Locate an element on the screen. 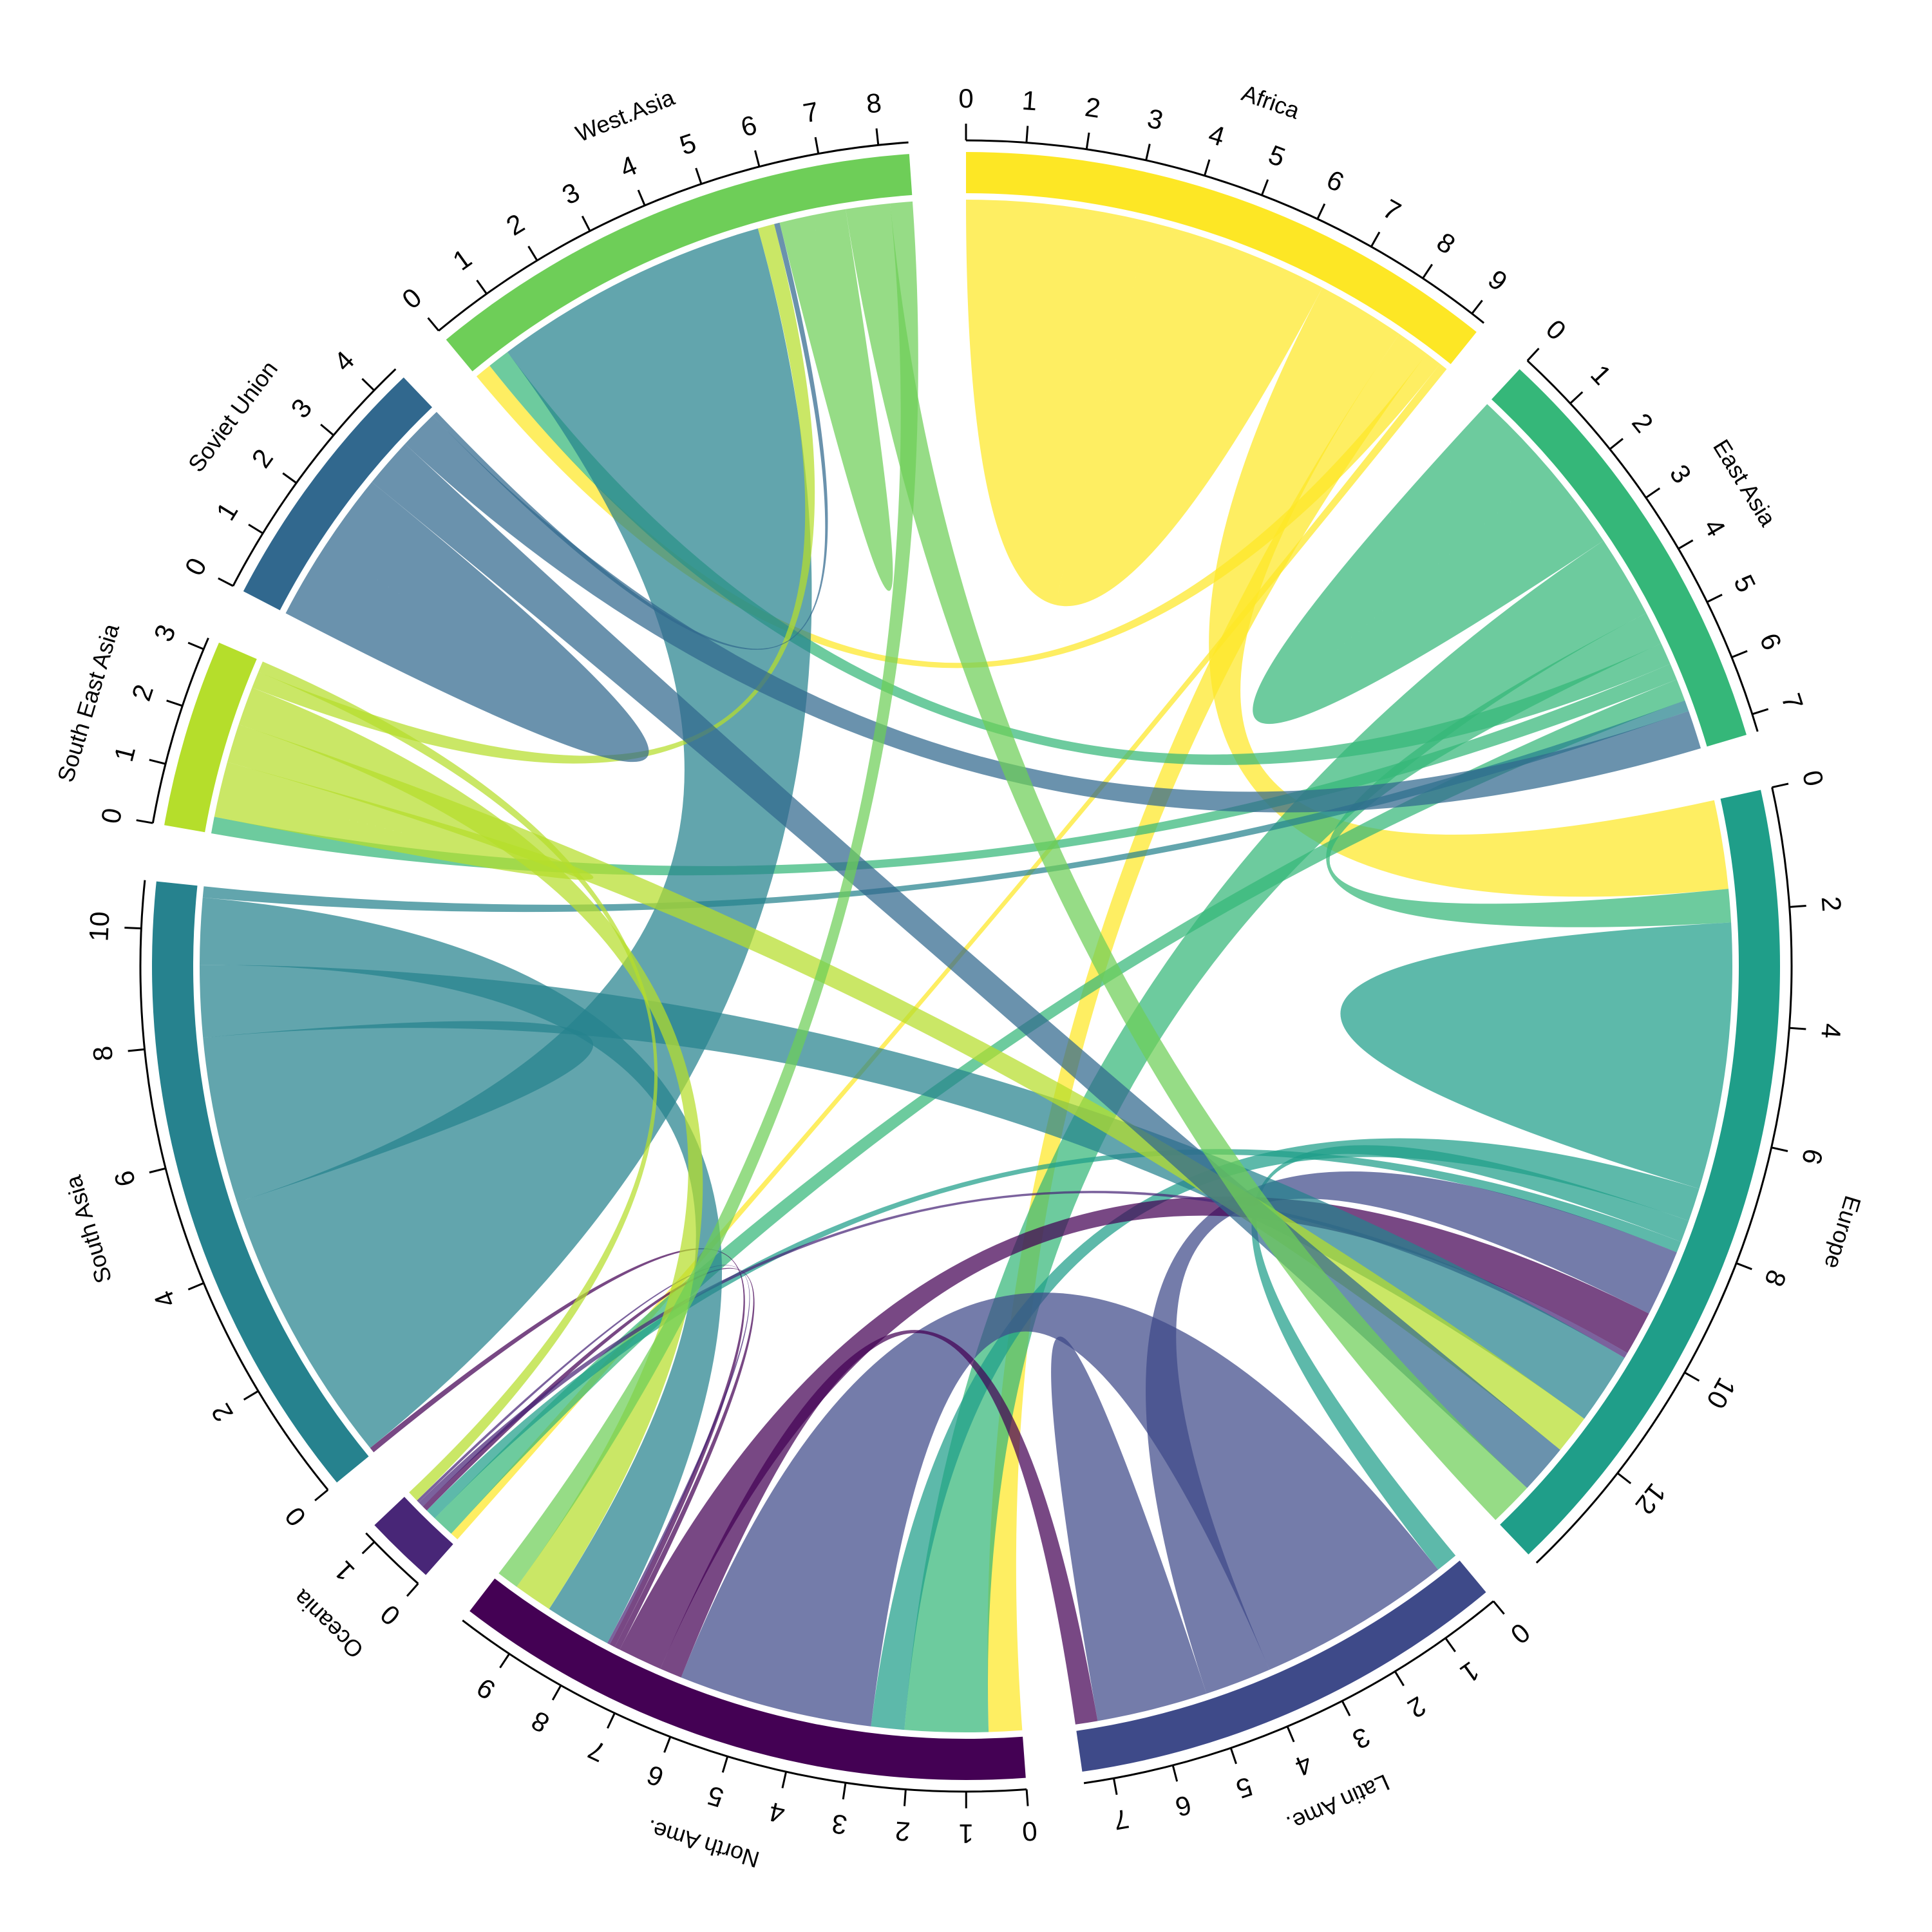  tick-label: 3 is located at coordinates (839, 1824).